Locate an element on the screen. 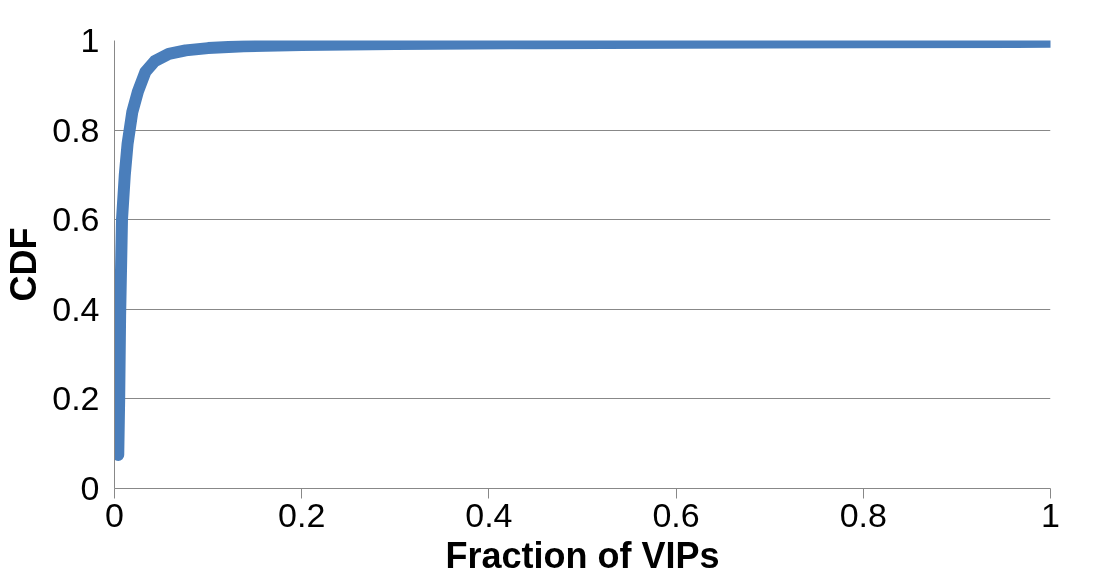 The height and width of the screenshot is (582, 1095). x-tick-label: 1 is located at coordinates (1050, 514).